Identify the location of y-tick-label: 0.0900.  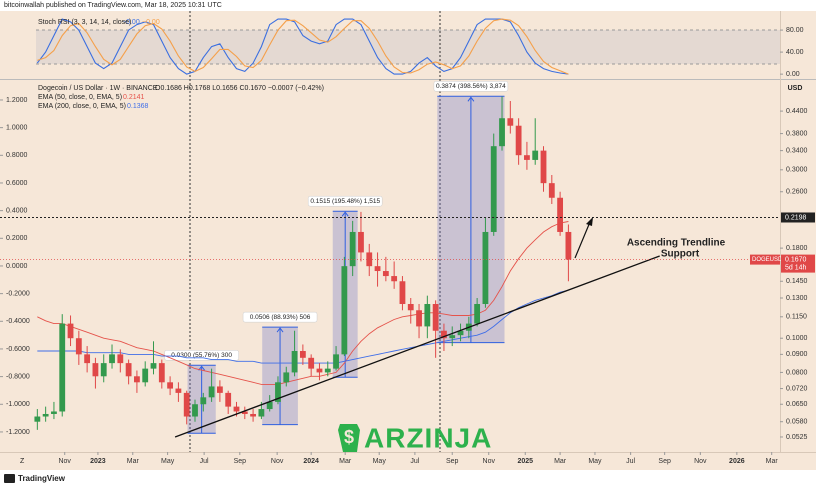
(797, 354).